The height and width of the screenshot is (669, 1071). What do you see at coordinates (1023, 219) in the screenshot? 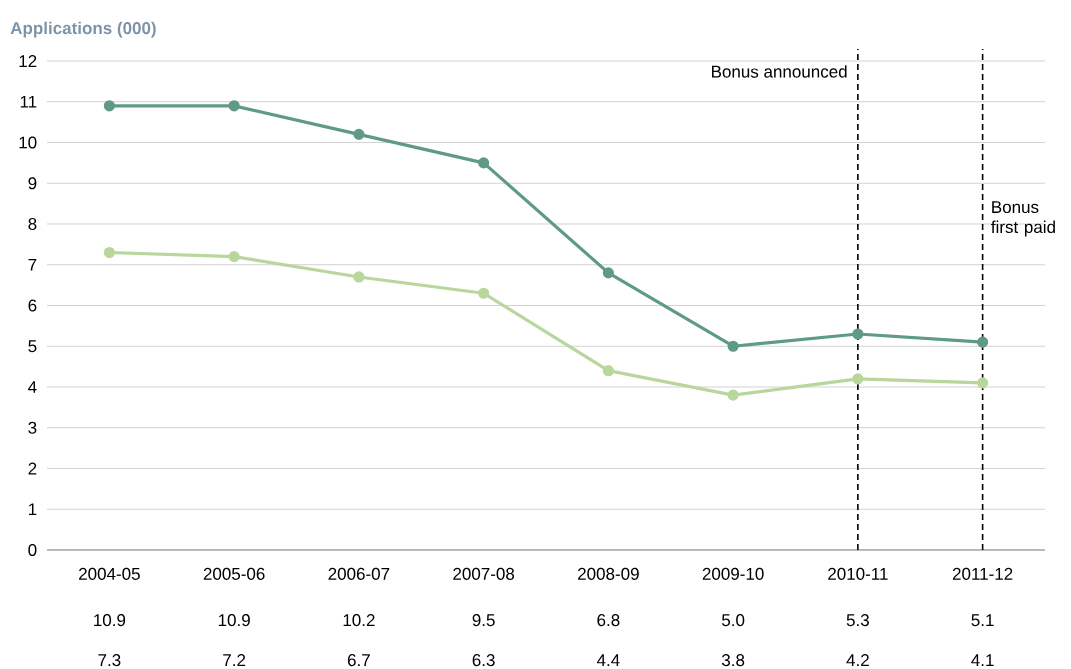
I see `ref-line-label: Bonus first paid` at bounding box center [1023, 219].